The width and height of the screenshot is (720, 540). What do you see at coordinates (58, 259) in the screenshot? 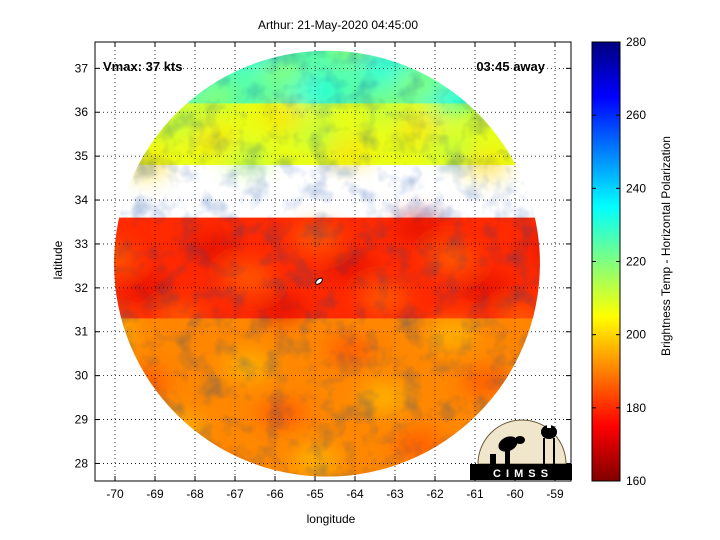
I see `y-axis-label: latitude` at bounding box center [58, 259].